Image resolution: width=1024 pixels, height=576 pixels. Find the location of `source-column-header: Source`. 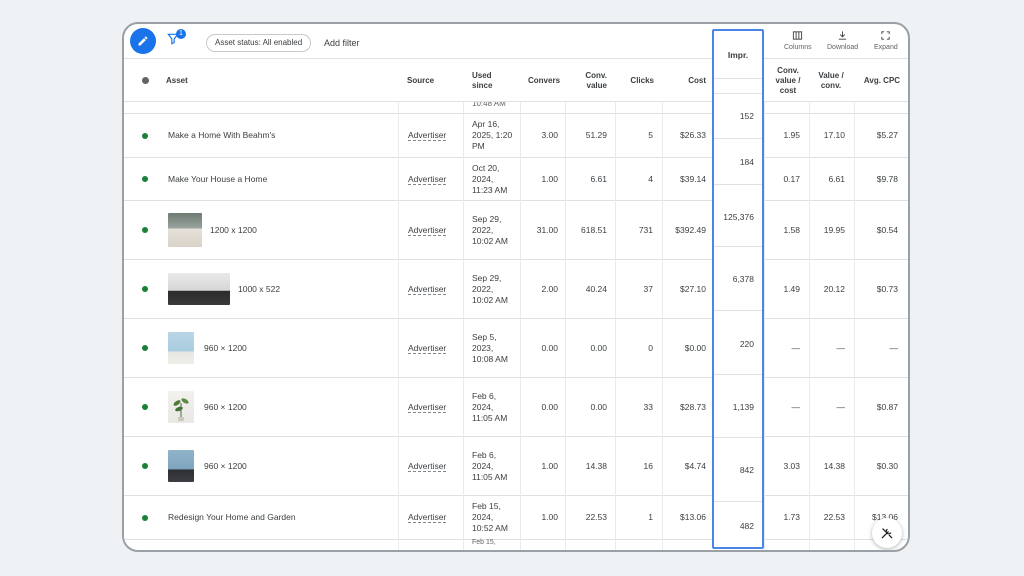

source-column-header: Source is located at coordinates (421, 80).